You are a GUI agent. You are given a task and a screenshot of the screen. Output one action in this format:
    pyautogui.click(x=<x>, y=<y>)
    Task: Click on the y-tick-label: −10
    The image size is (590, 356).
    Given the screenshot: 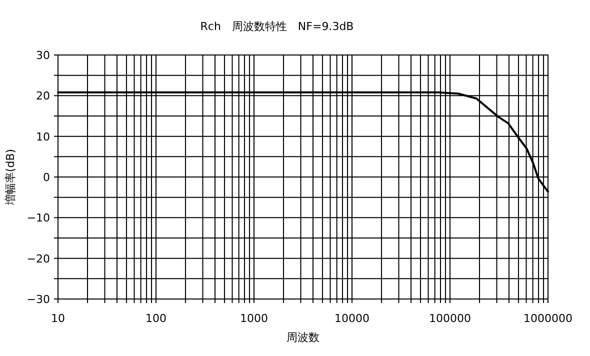 What is the action you would take?
    pyautogui.click(x=38, y=218)
    